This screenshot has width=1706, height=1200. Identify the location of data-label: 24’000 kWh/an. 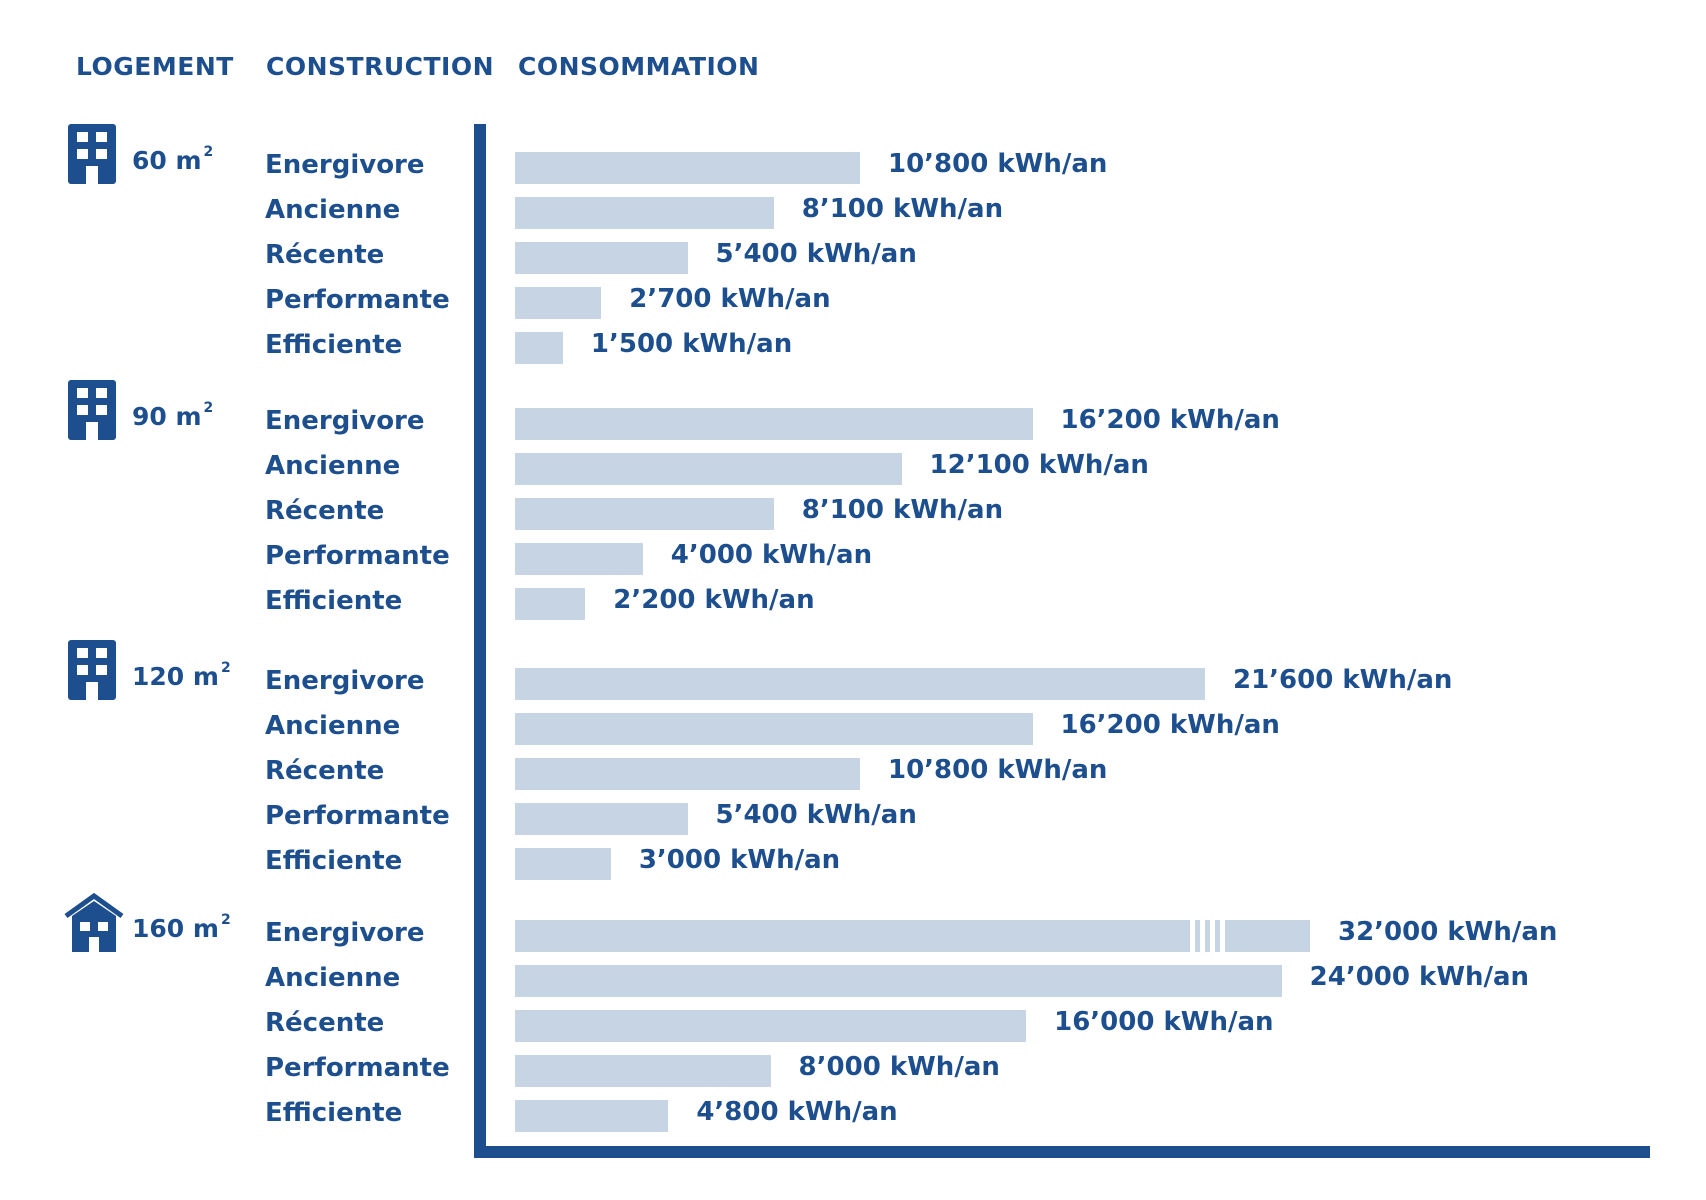
(1419, 977).